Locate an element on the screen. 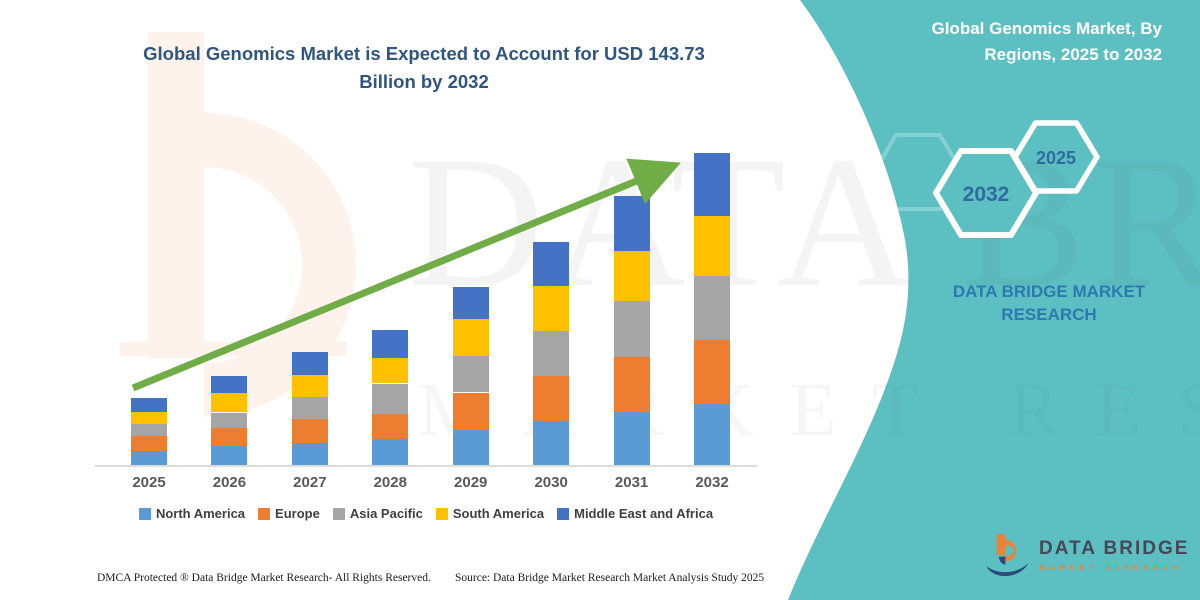 The width and height of the screenshot is (1200, 600). bar-segment-middle-east-and-africa-2029 is located at coordinates (470, 303).